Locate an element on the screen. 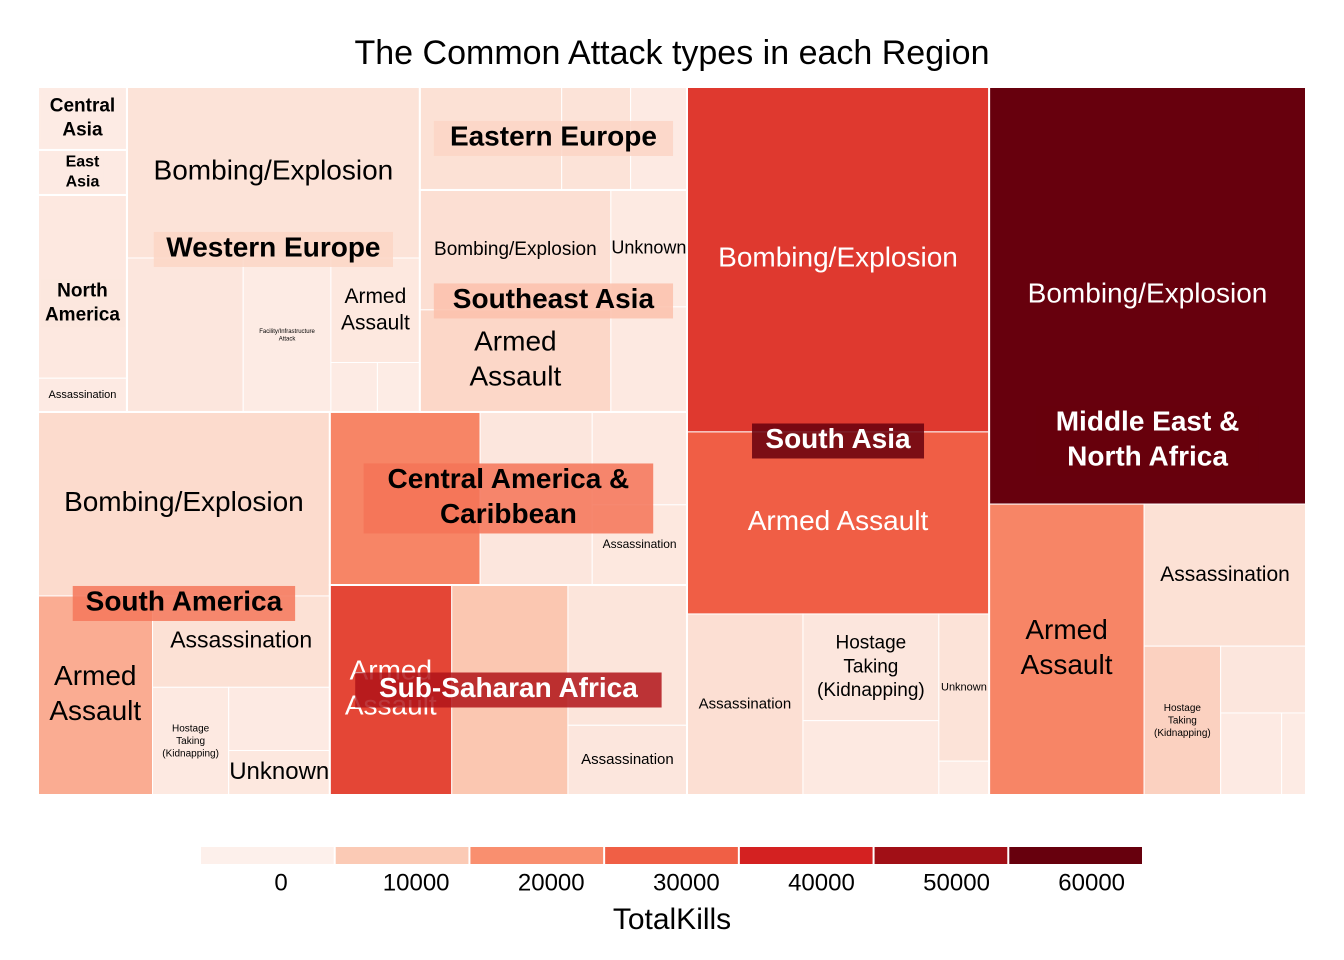  legend-tick-label: 20000 is located at coordinates (551, 882).